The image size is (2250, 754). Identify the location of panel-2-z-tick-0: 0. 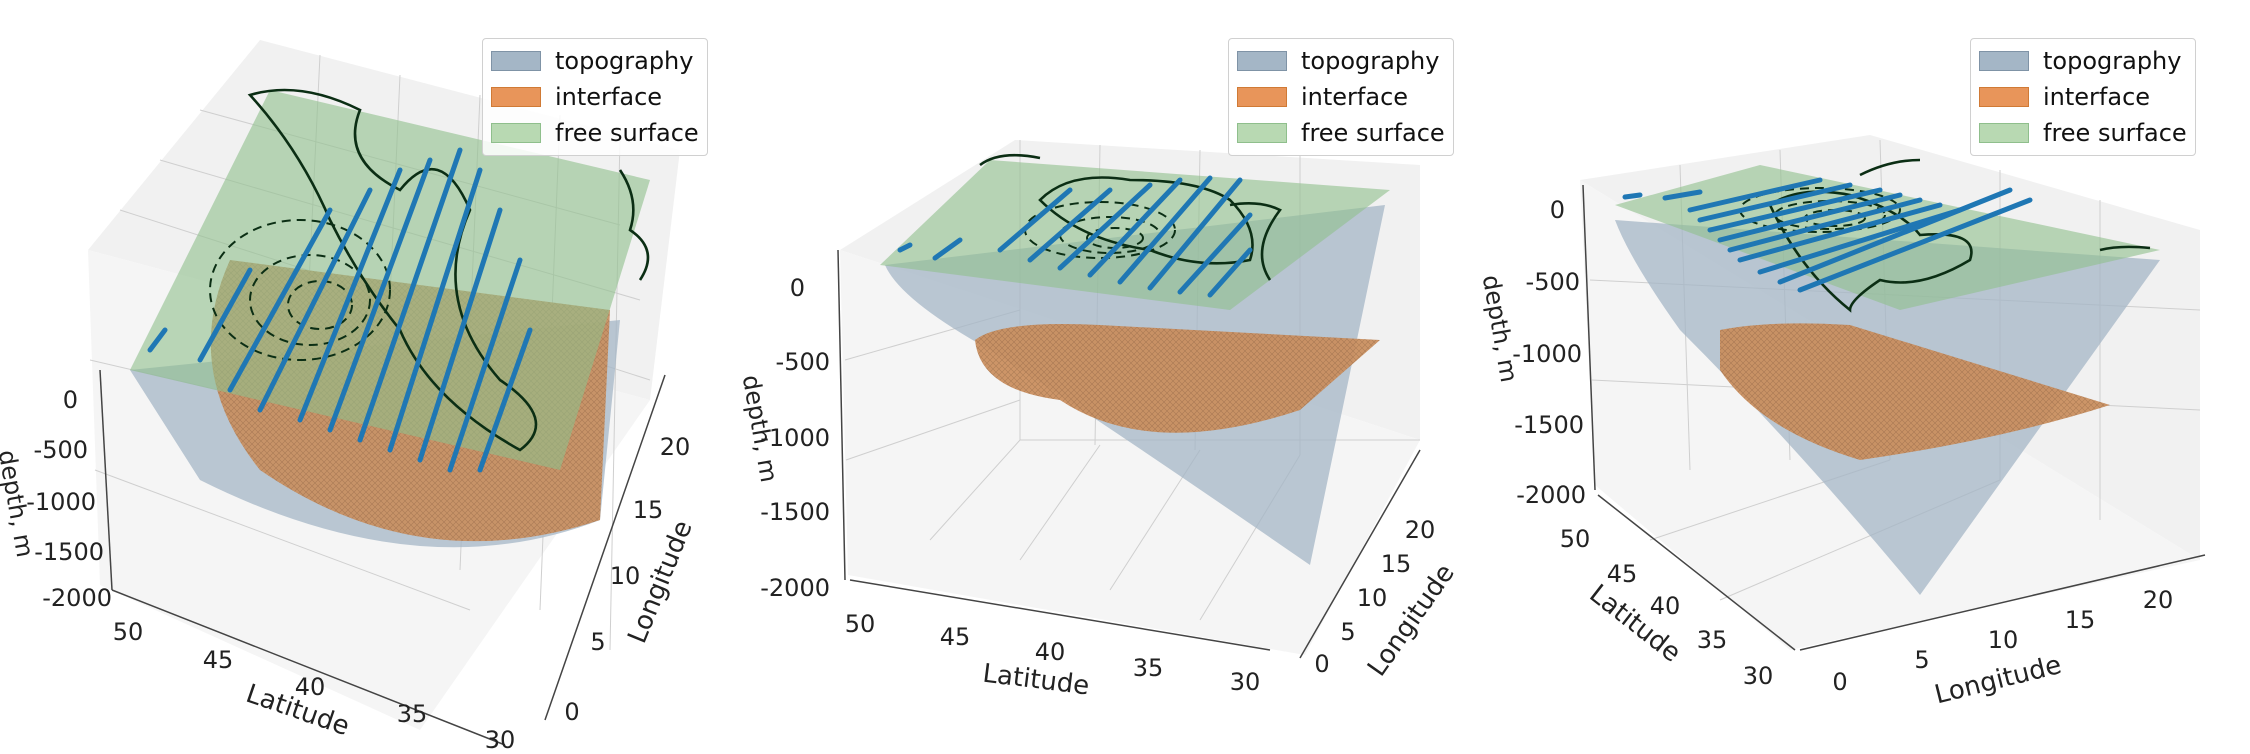
(797, 288).